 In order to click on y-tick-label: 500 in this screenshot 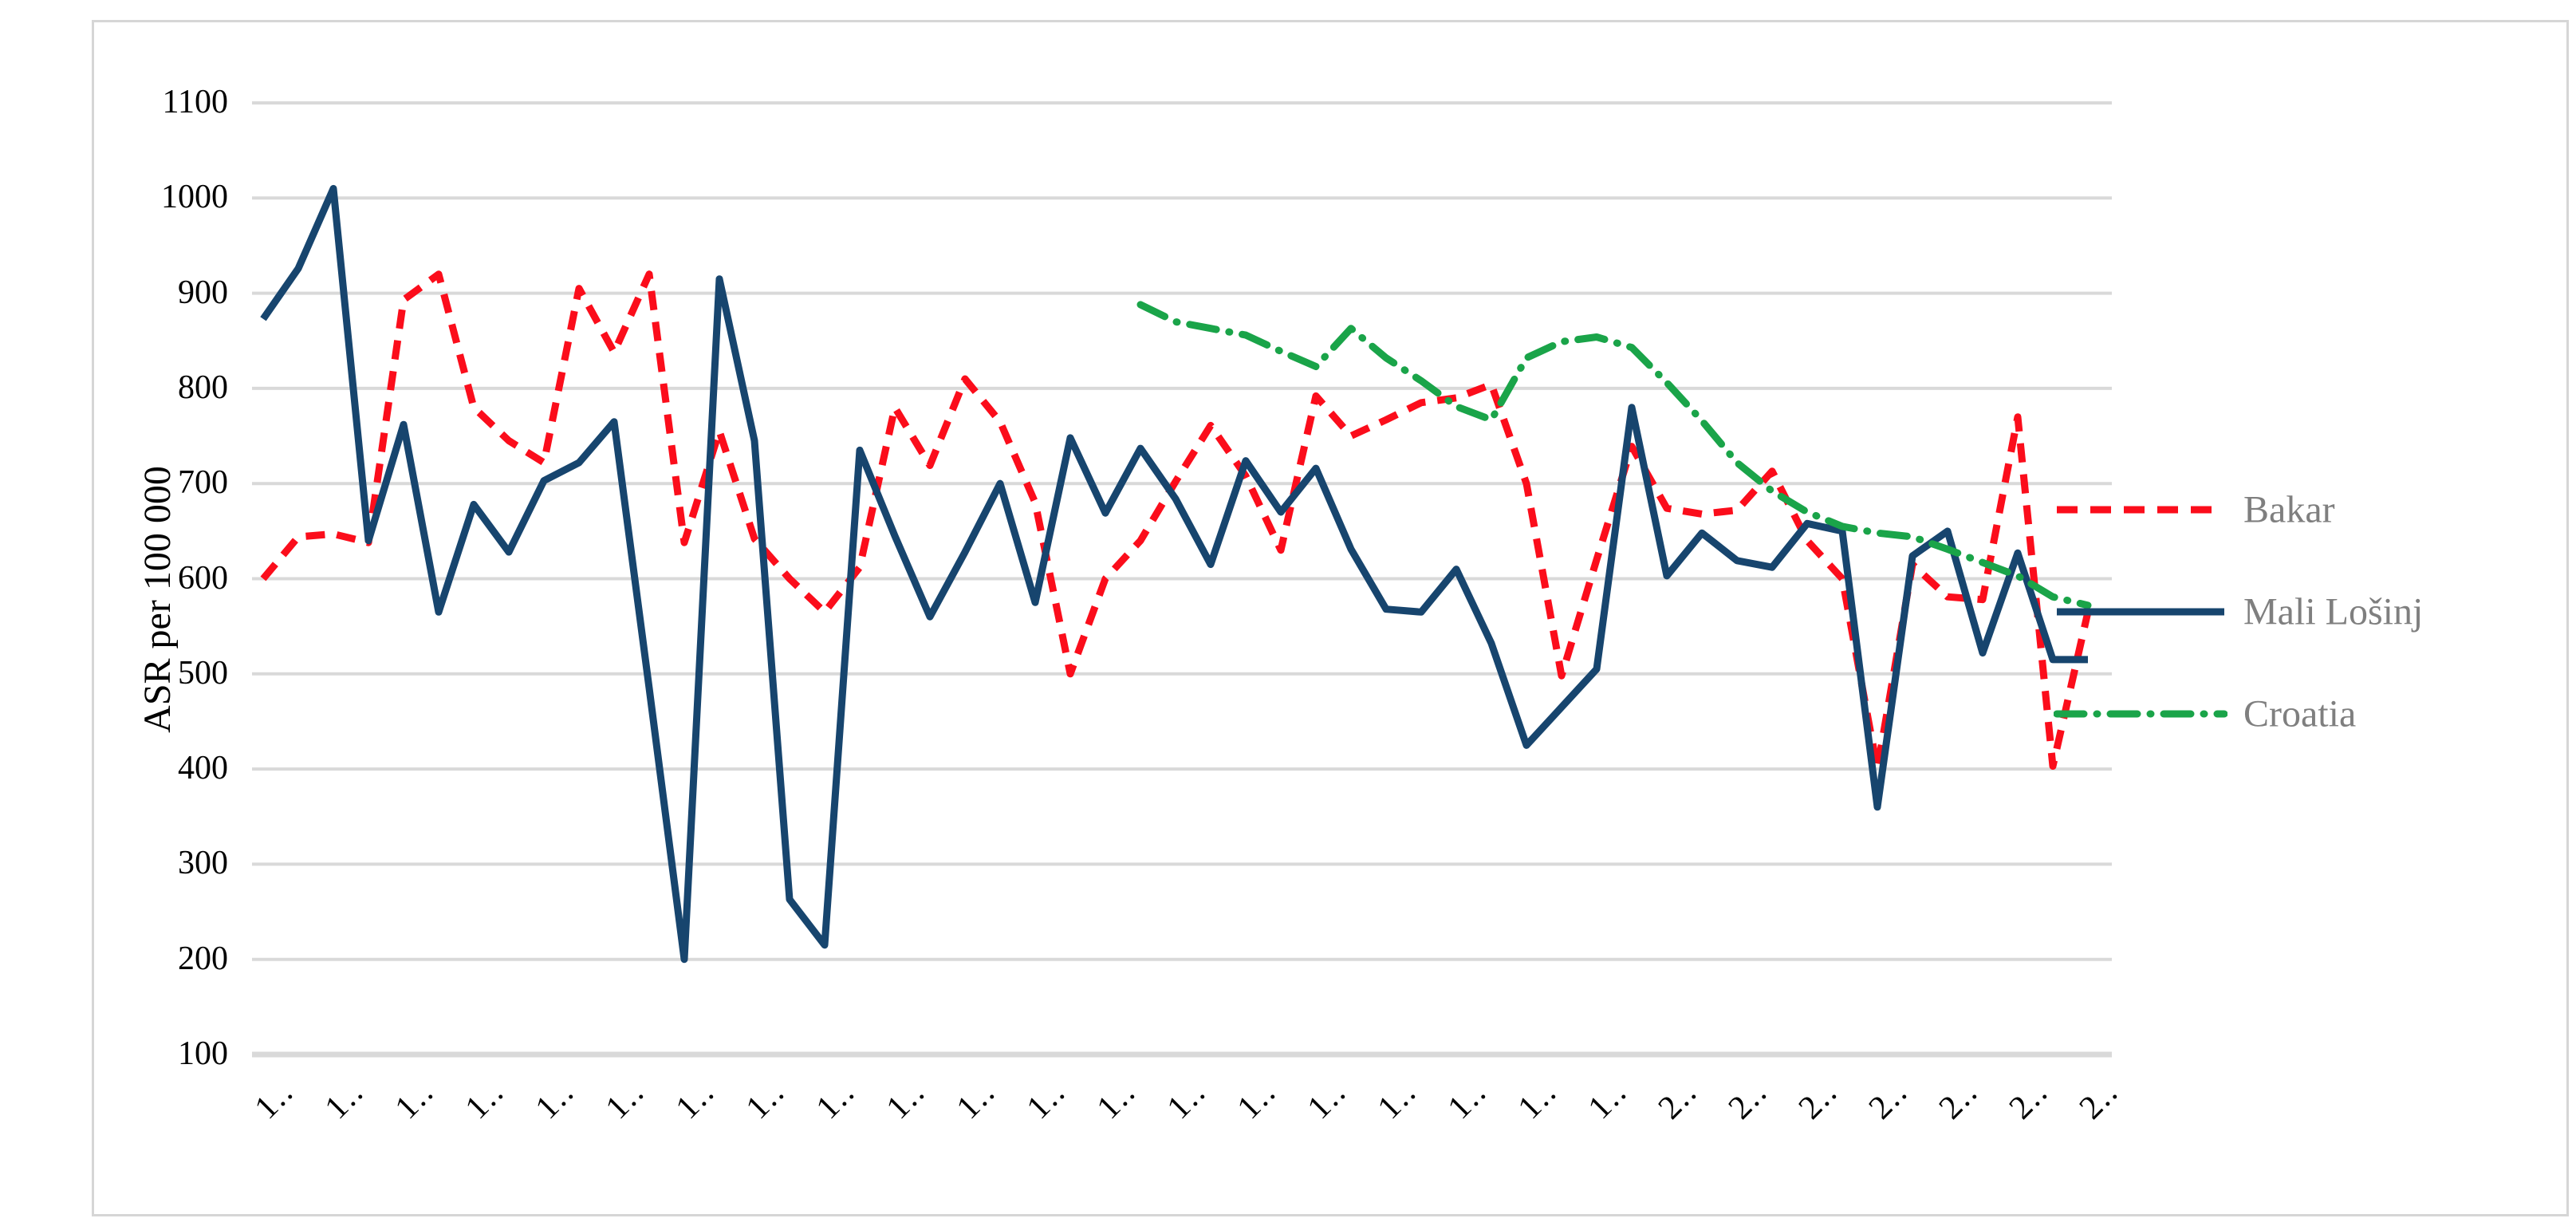, I will do `click(203, 673)`.